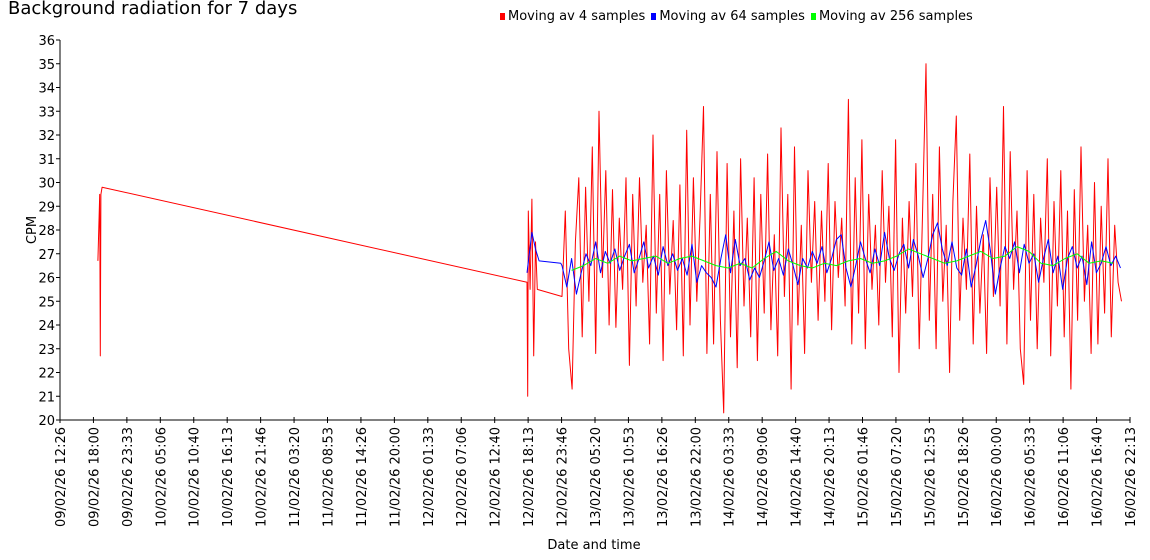 This screenshot has width=1150, height=560. Describe the element at coordinates (46, 421) in the screenshot. I see `y-tick-label: 20` at that location.